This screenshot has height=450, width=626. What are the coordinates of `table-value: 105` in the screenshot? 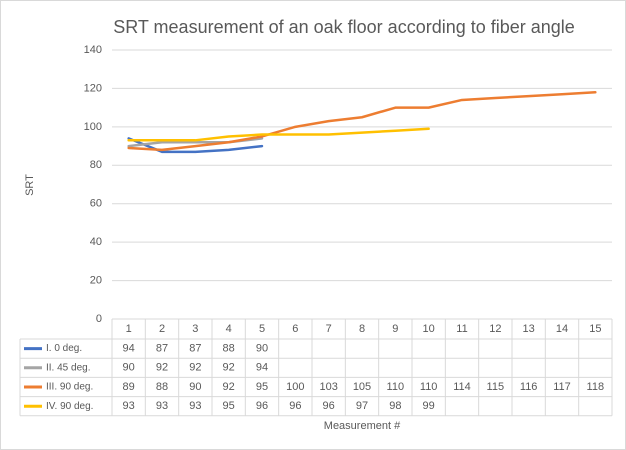 It's located at (362, 387).